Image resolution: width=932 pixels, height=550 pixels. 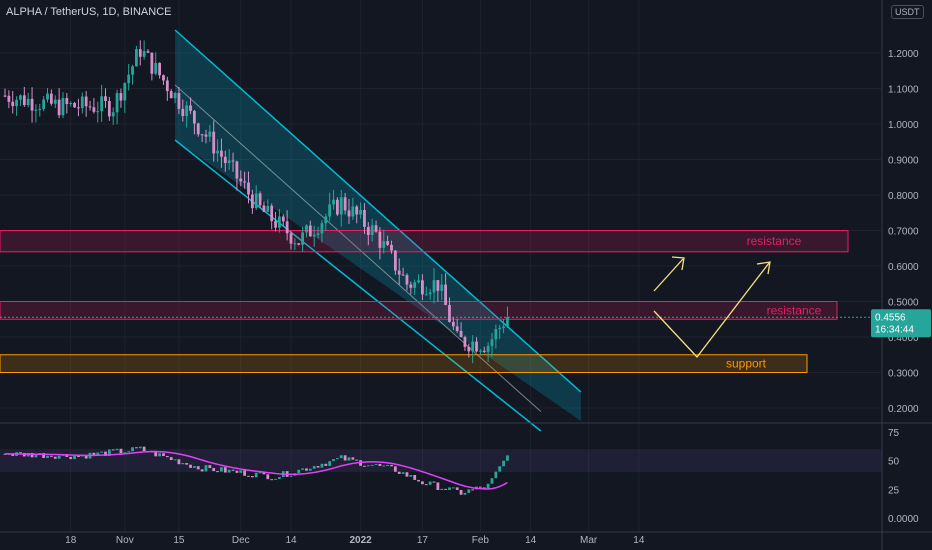 I want to click on arrow-head, so click(x=678, y=263).